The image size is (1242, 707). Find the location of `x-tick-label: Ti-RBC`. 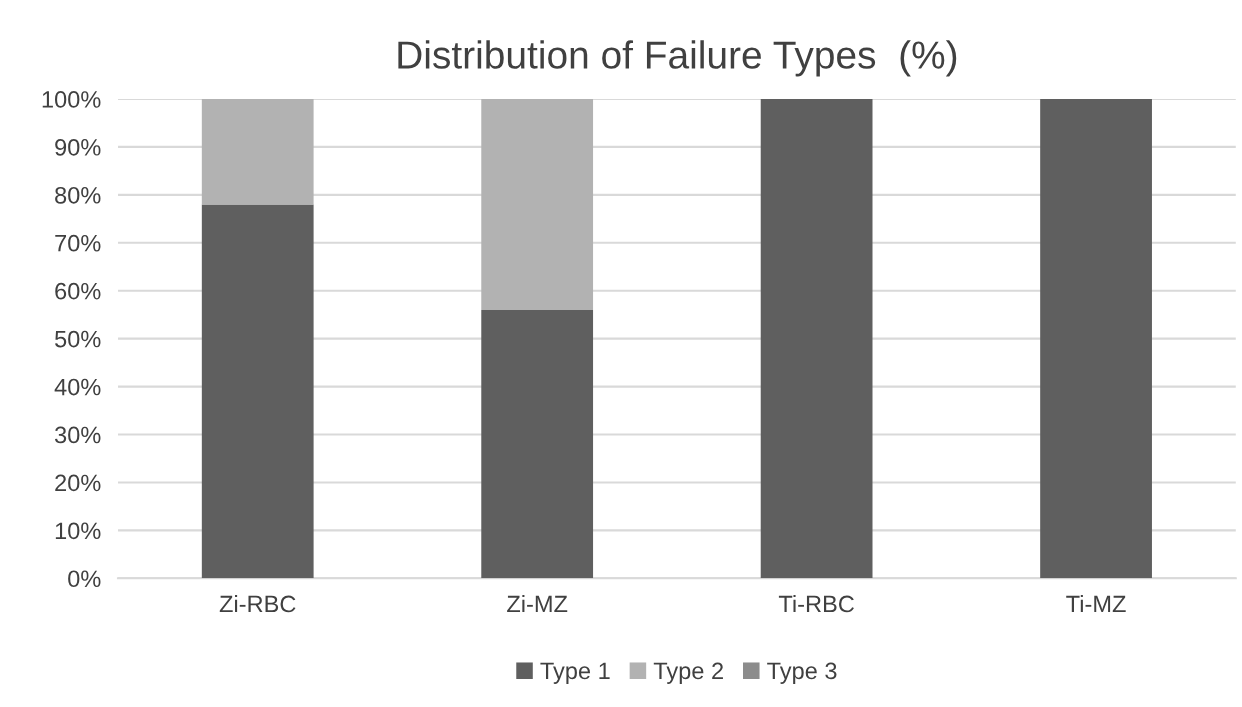

x-tick-label: Ti-RBC is located at coordinates (816, 603).